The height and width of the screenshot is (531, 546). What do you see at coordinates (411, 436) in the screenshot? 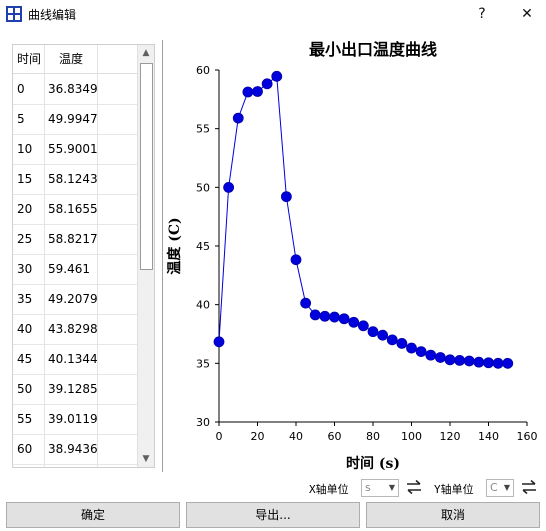
I see `x-tick-label: 100` at bounding box center [411, 436].